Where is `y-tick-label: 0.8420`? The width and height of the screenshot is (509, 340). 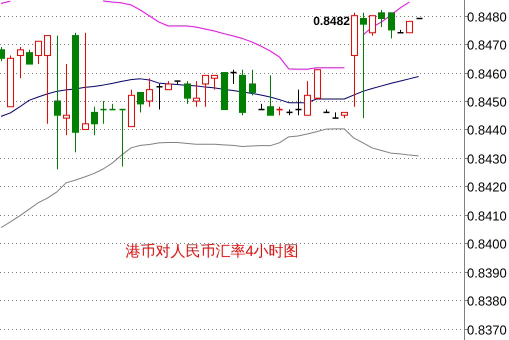 y-tick-label: 0.8420 is located at coordinates (487, 187).